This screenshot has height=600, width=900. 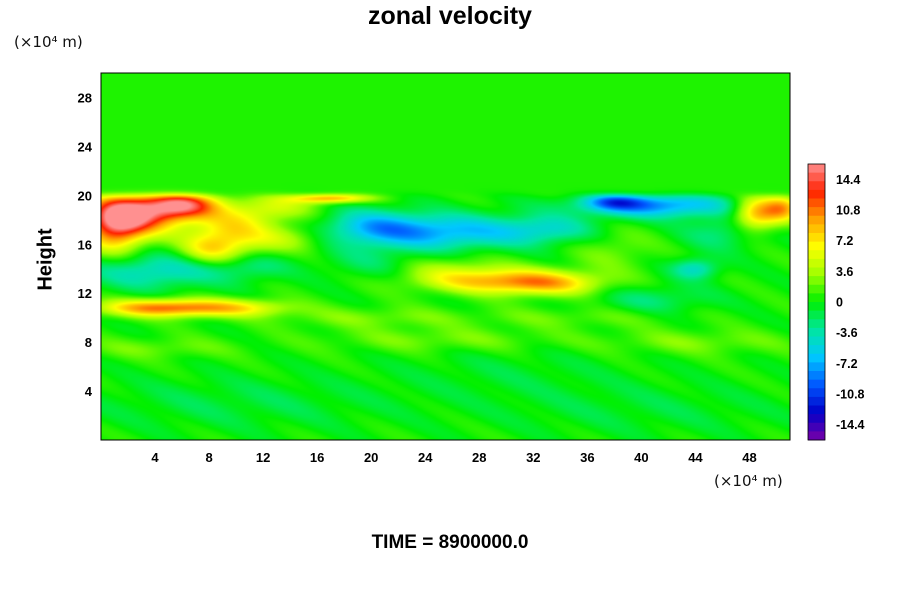 I want to click on colorbar-frame, so click(x=816, y=302).